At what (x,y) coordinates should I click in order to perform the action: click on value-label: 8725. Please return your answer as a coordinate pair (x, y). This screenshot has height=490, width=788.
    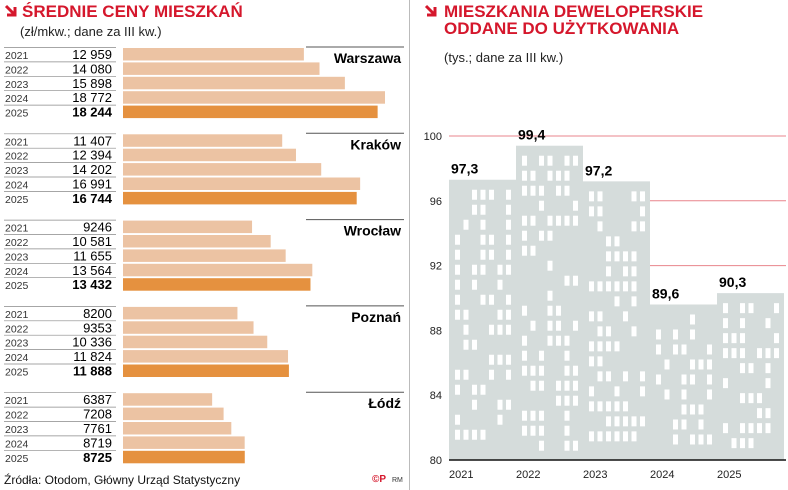
    Looking at the image, I should click on (97, 457).